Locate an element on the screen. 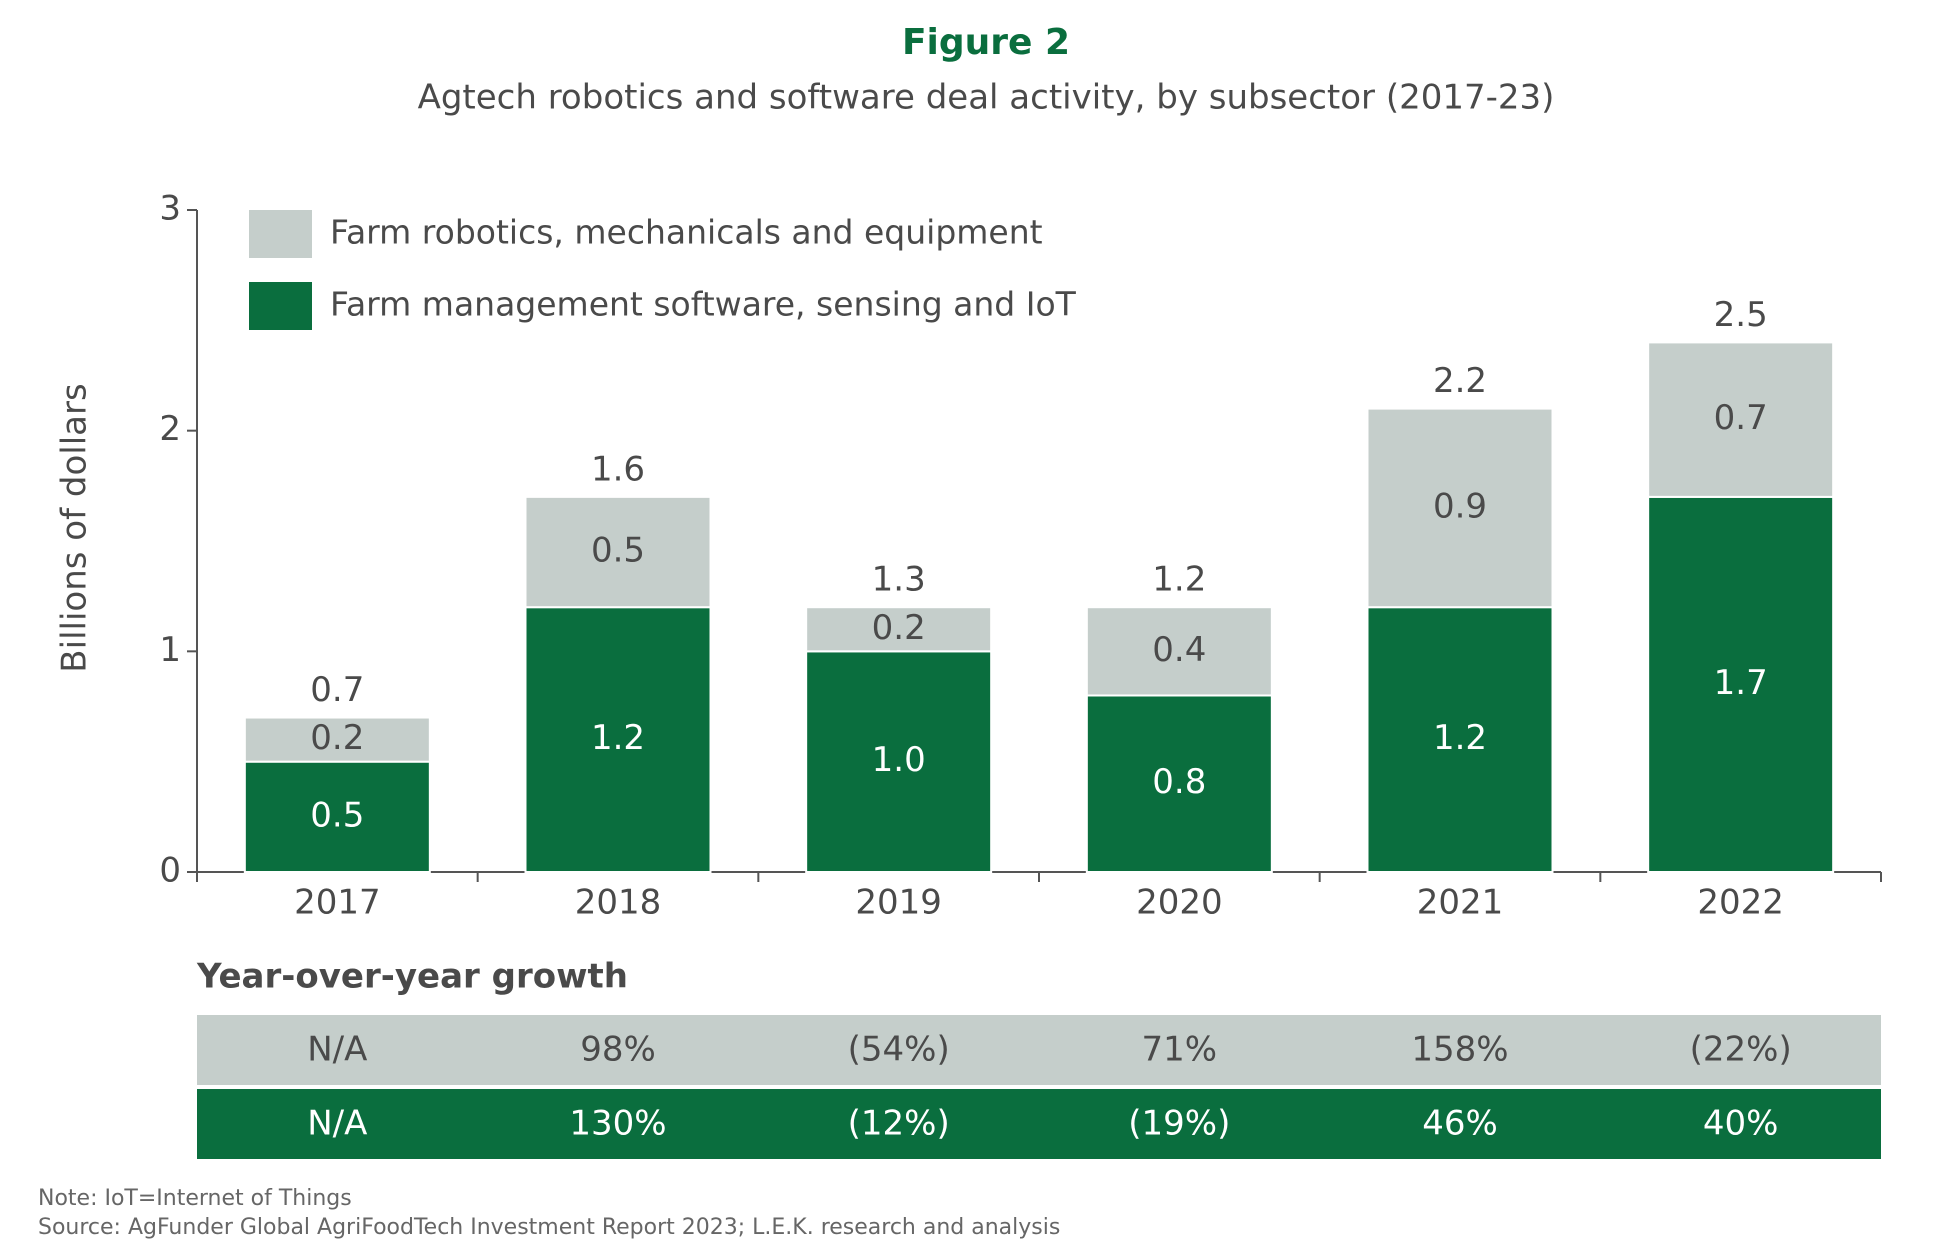 The width and height of the screenshot is (1950, 1247). total-label: 2.5 is located at coordinates (1741, 315).